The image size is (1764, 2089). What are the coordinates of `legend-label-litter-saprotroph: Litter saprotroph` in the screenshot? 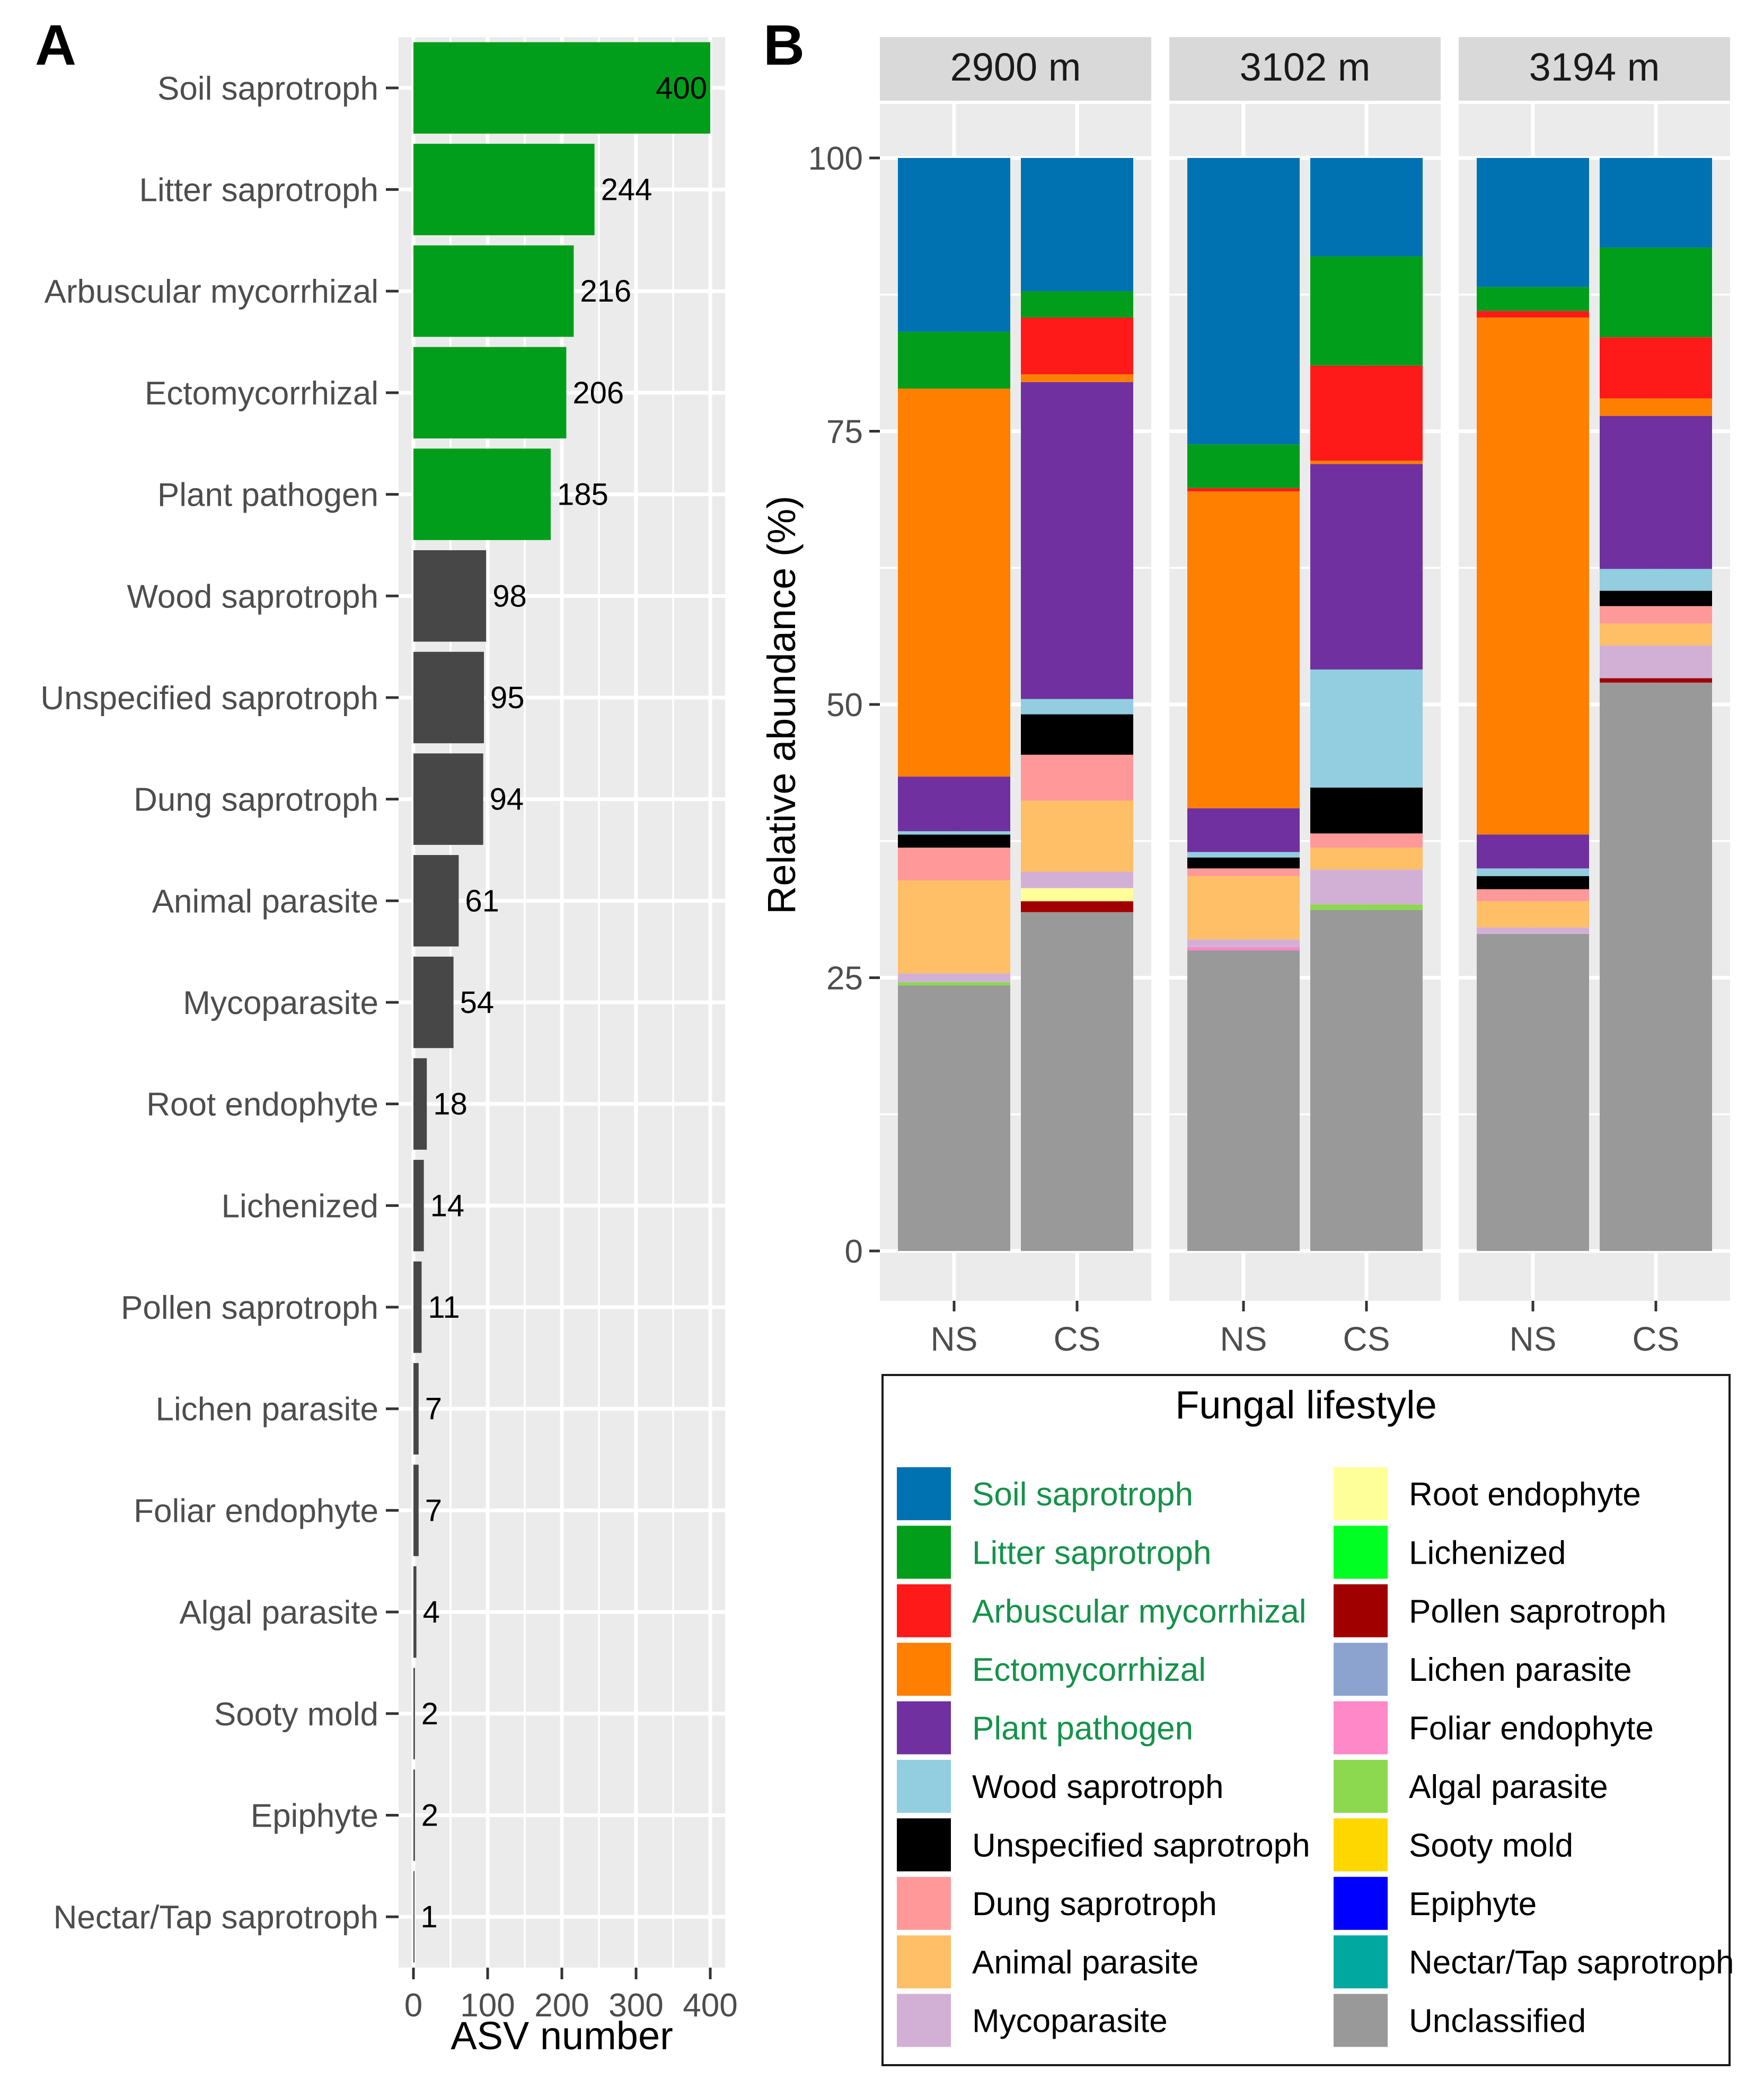 It's located at (1091, 1553).